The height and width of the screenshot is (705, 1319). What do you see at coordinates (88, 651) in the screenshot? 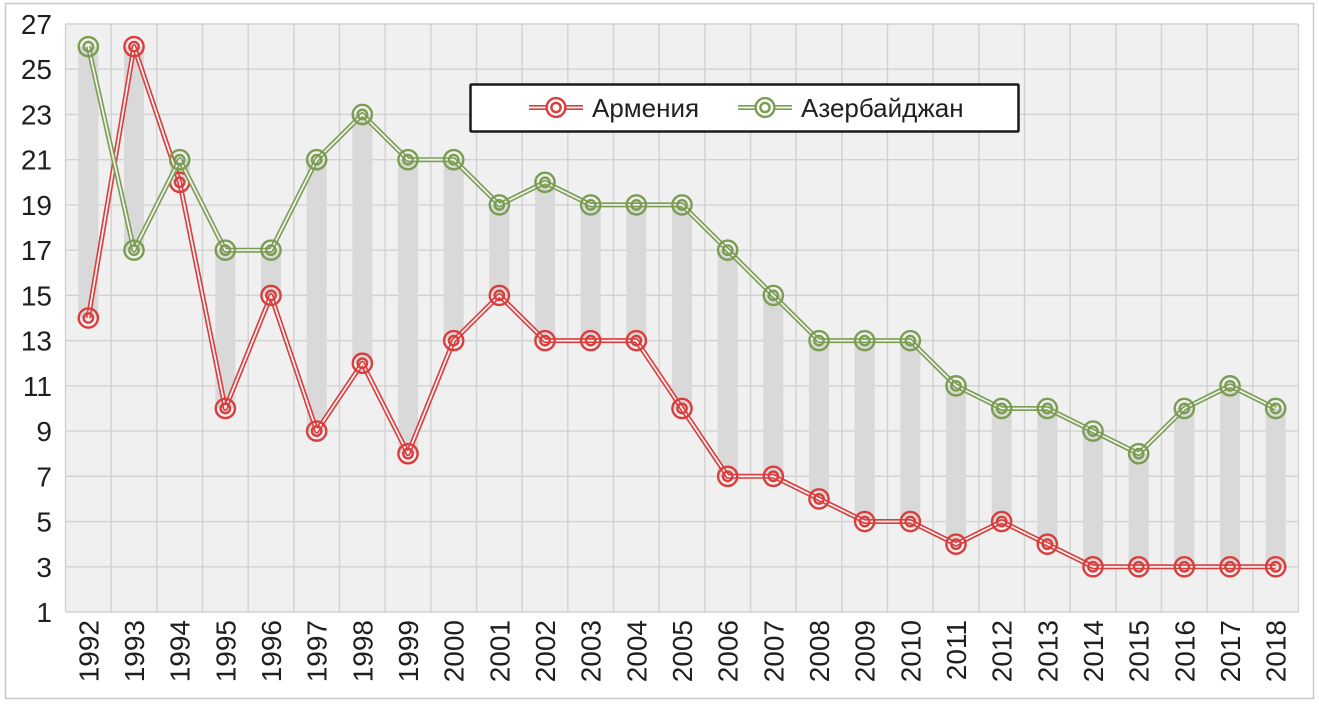
I see `x-tick-label: 1992` at bounding box center [88, 651].